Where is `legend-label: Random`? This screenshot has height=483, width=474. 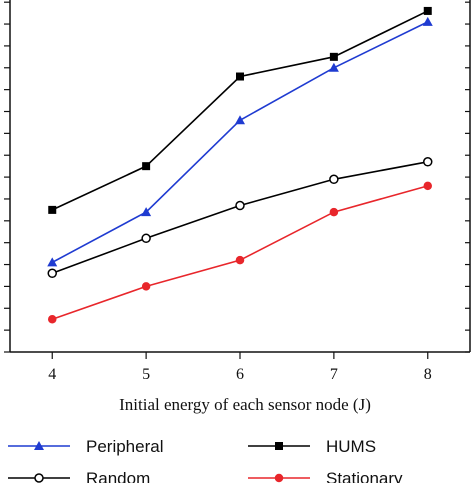
legend-label: Random is located at coordinates (118, 476).